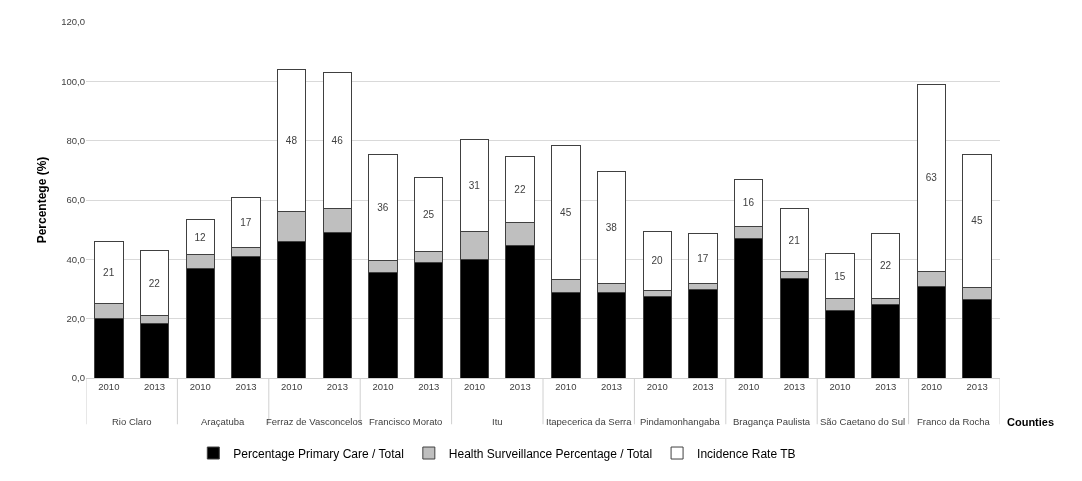 This screenshot has width=1082, height=481. I want to click on y-tick-label: 0,0, so click(78, 378).